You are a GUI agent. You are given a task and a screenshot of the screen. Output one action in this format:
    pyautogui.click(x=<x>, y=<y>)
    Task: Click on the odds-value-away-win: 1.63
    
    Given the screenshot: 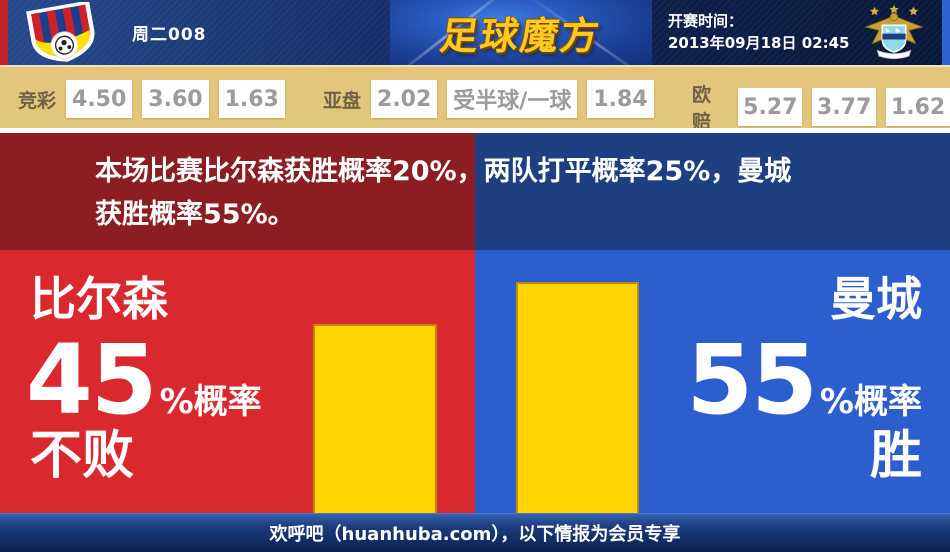 What is the action you would take?
    pyautogui.click(x=251, y=99)
    